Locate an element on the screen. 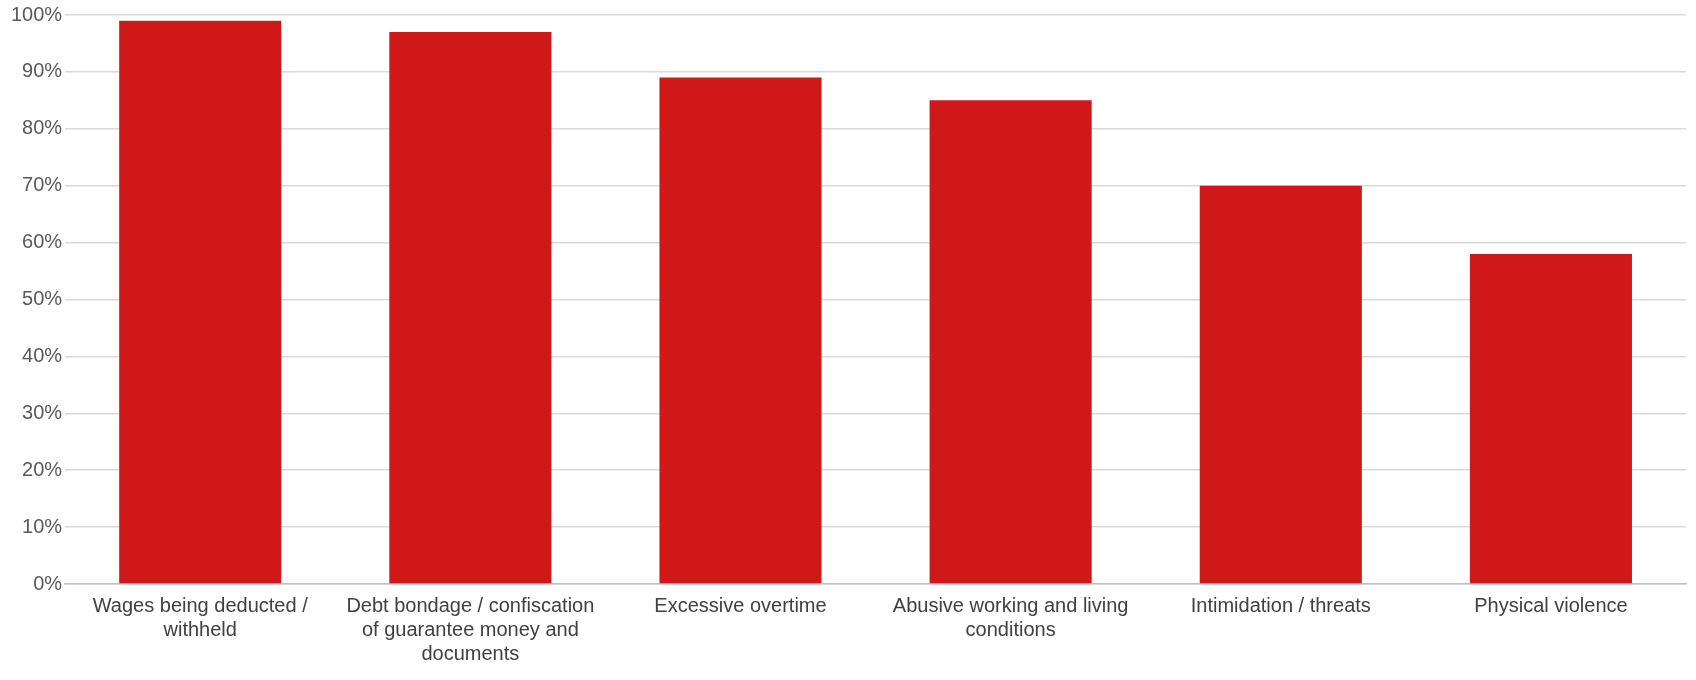 The image size is (1696, 680). x-tick-label: Excessive overtime is located at coordinates (740, 604).